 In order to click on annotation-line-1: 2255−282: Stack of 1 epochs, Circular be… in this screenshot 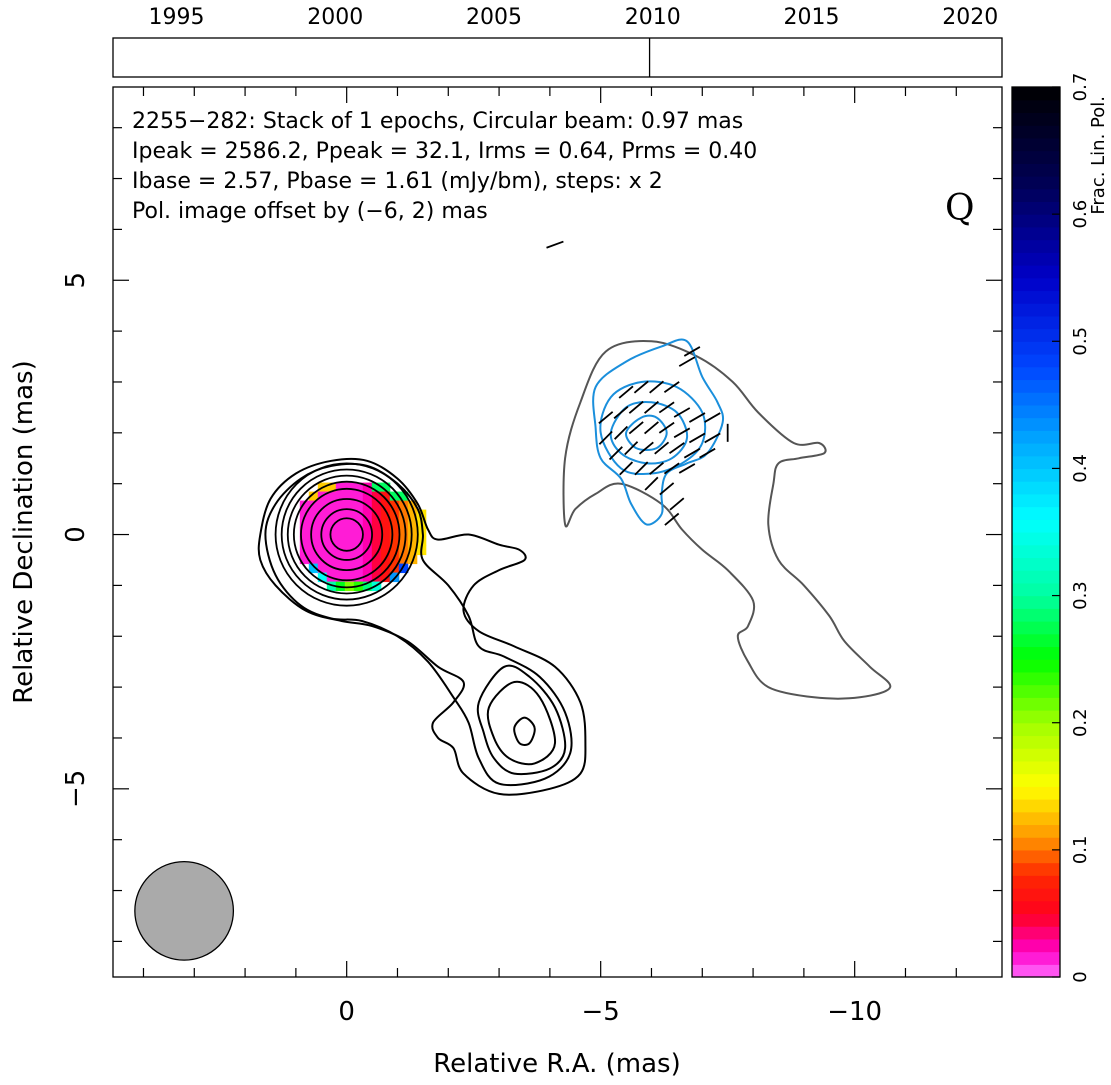, I will do `click(437, 121)`.